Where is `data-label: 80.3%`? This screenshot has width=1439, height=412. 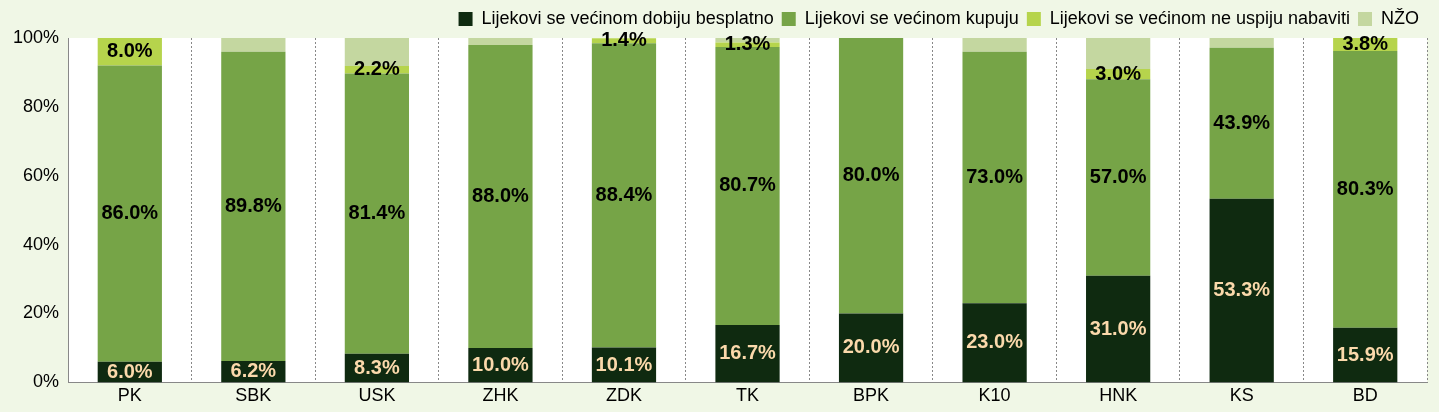
data-label: 80.3% is located at coordinates (1365, 187).